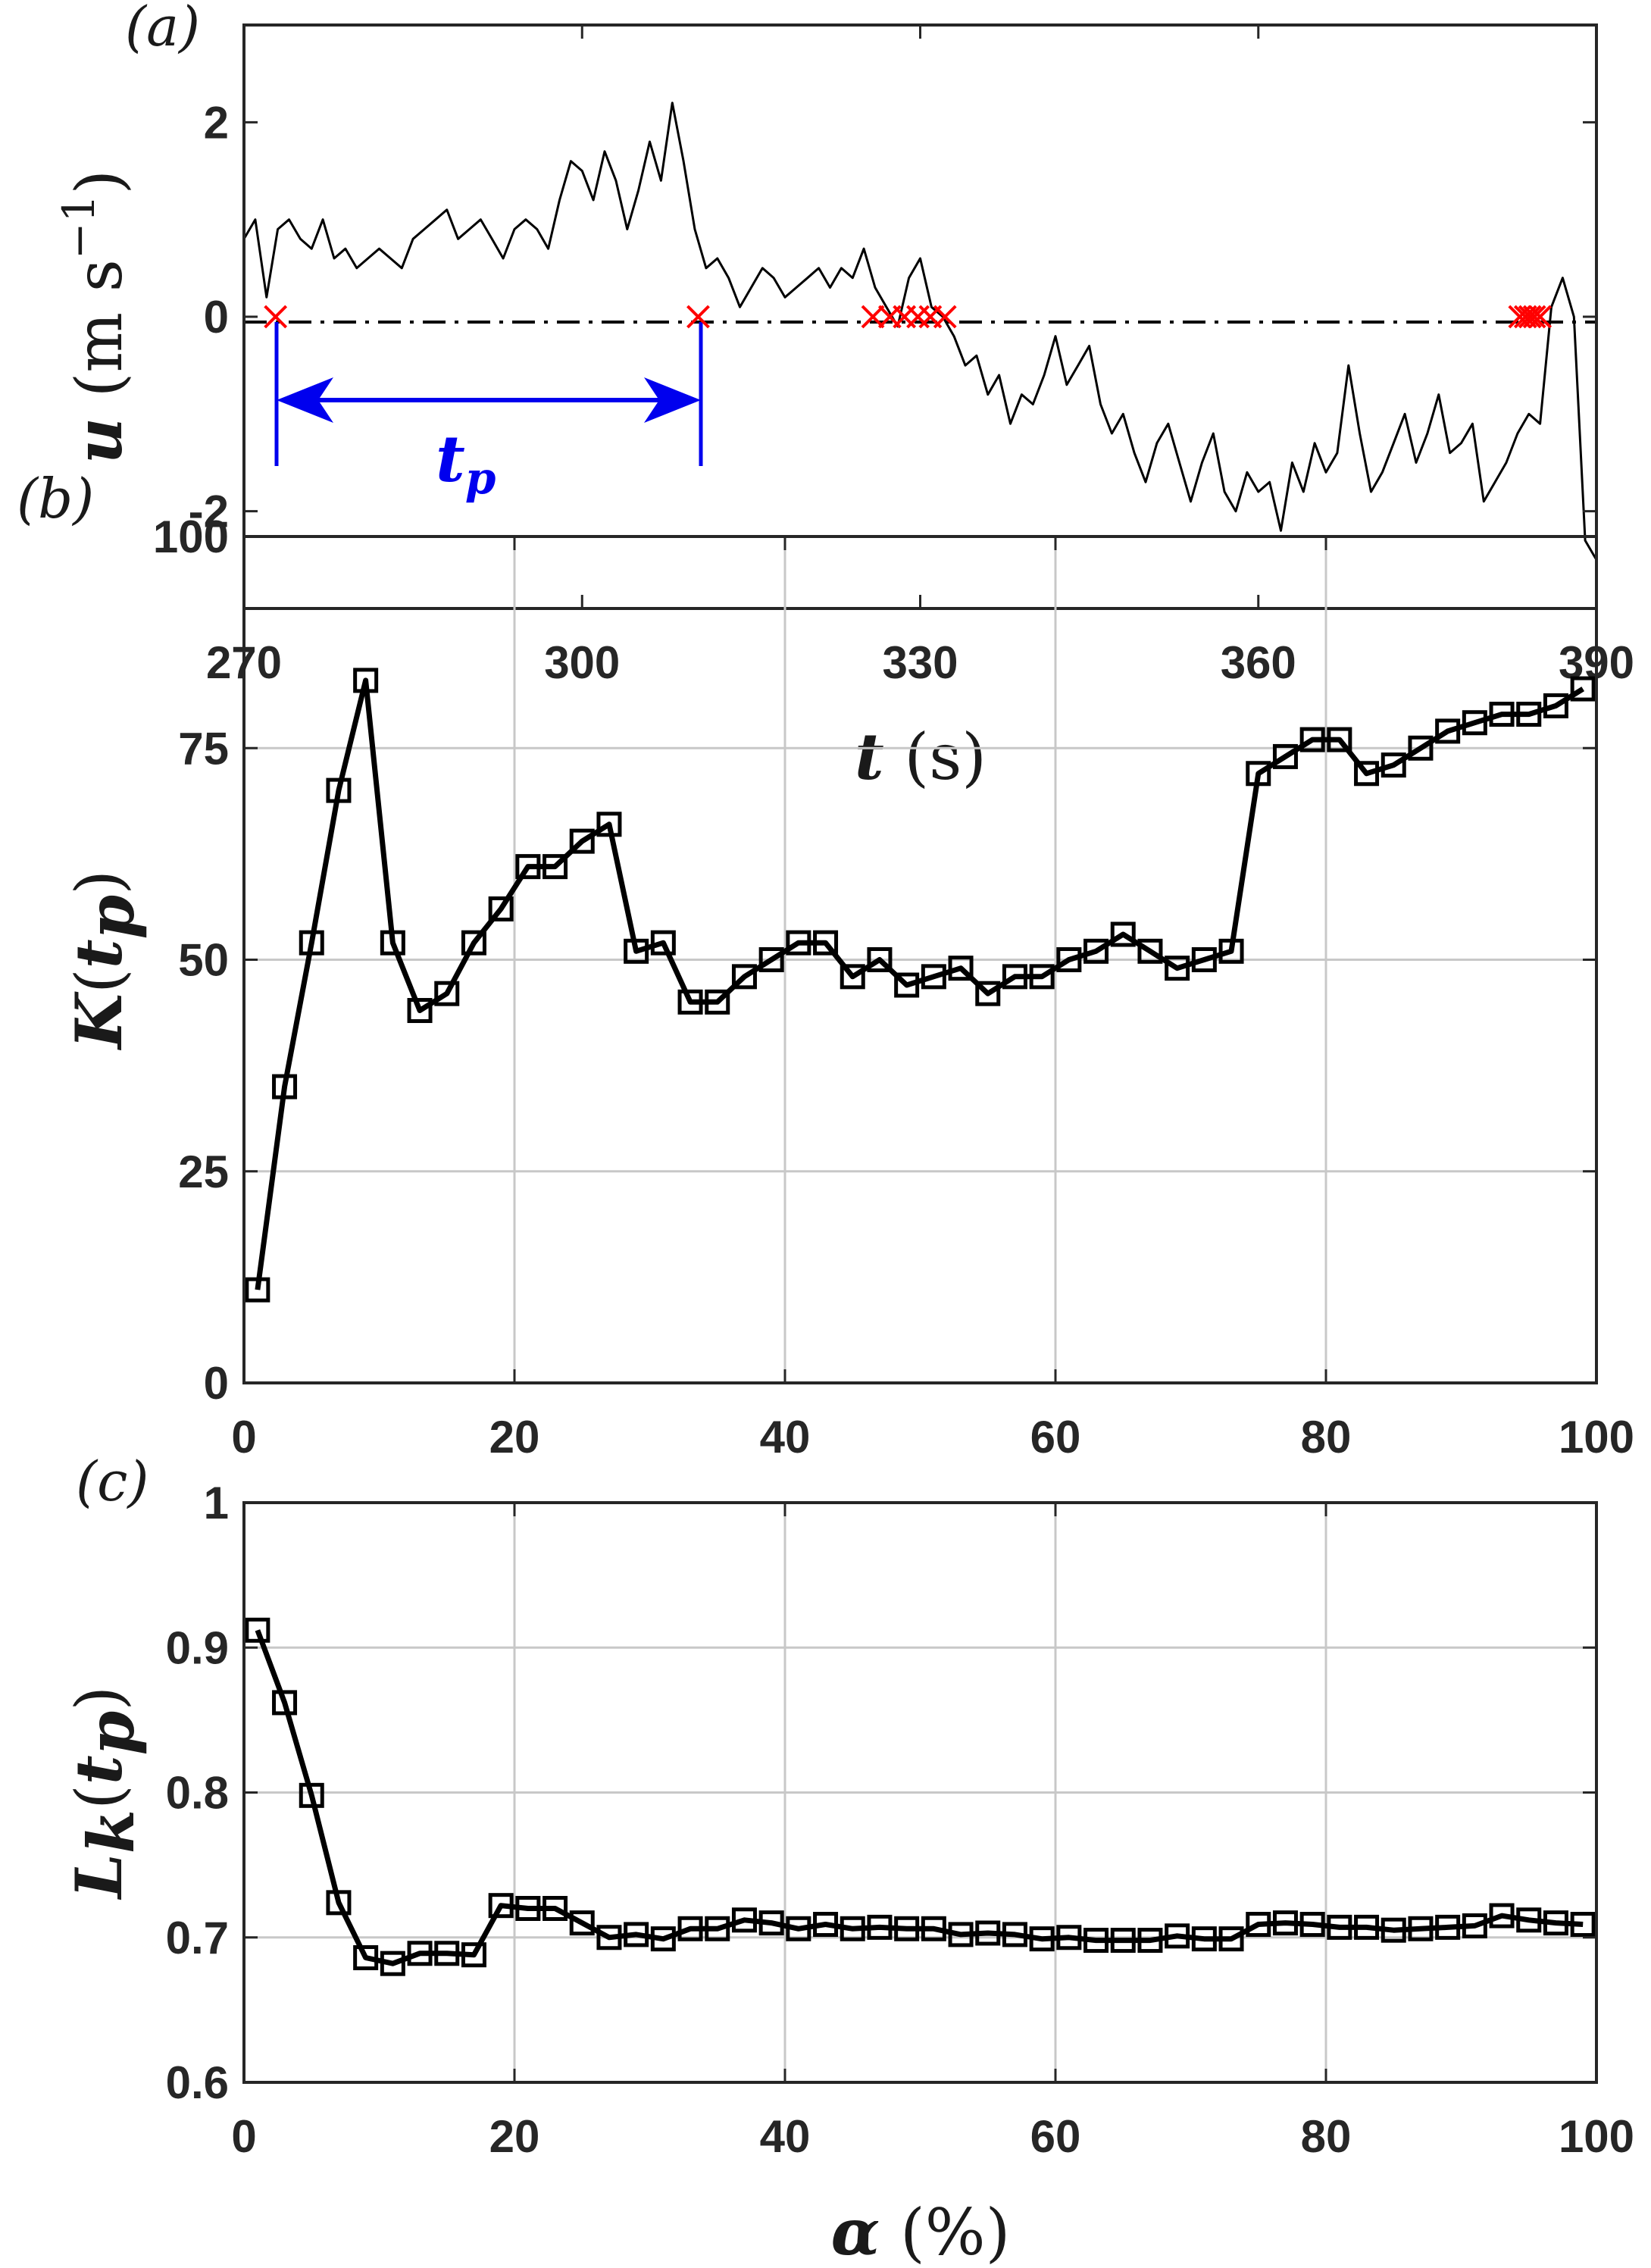  What do you see at coordinates (908, 317) in the screenshot?
I see `panel-a-crossings` at bounding box center [908, 317].